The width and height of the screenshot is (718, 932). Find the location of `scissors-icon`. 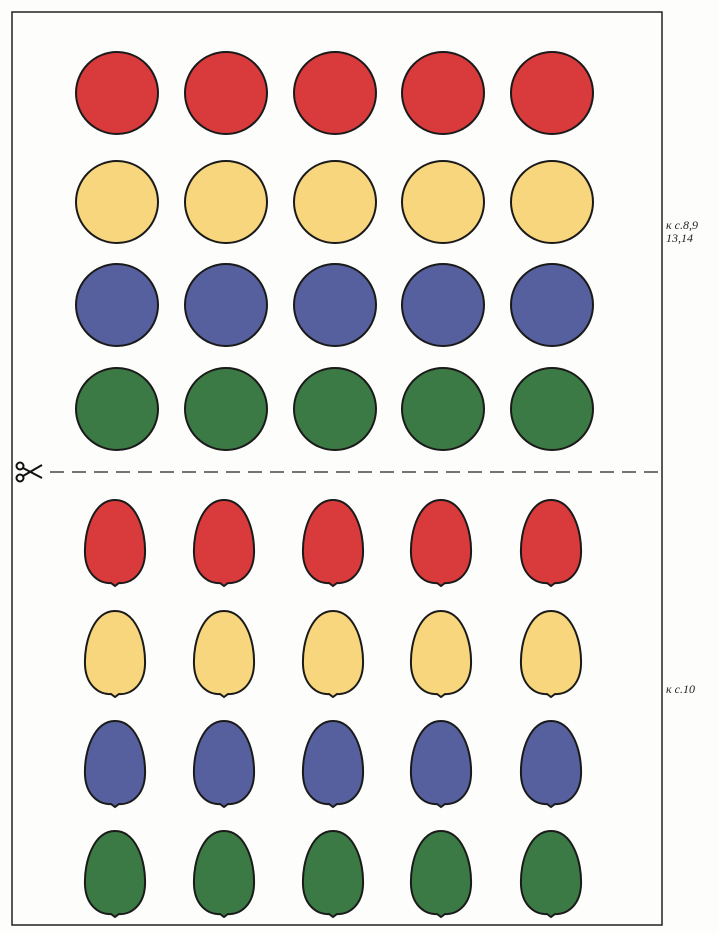

scissors-icon is located at coordinates (29, 472).